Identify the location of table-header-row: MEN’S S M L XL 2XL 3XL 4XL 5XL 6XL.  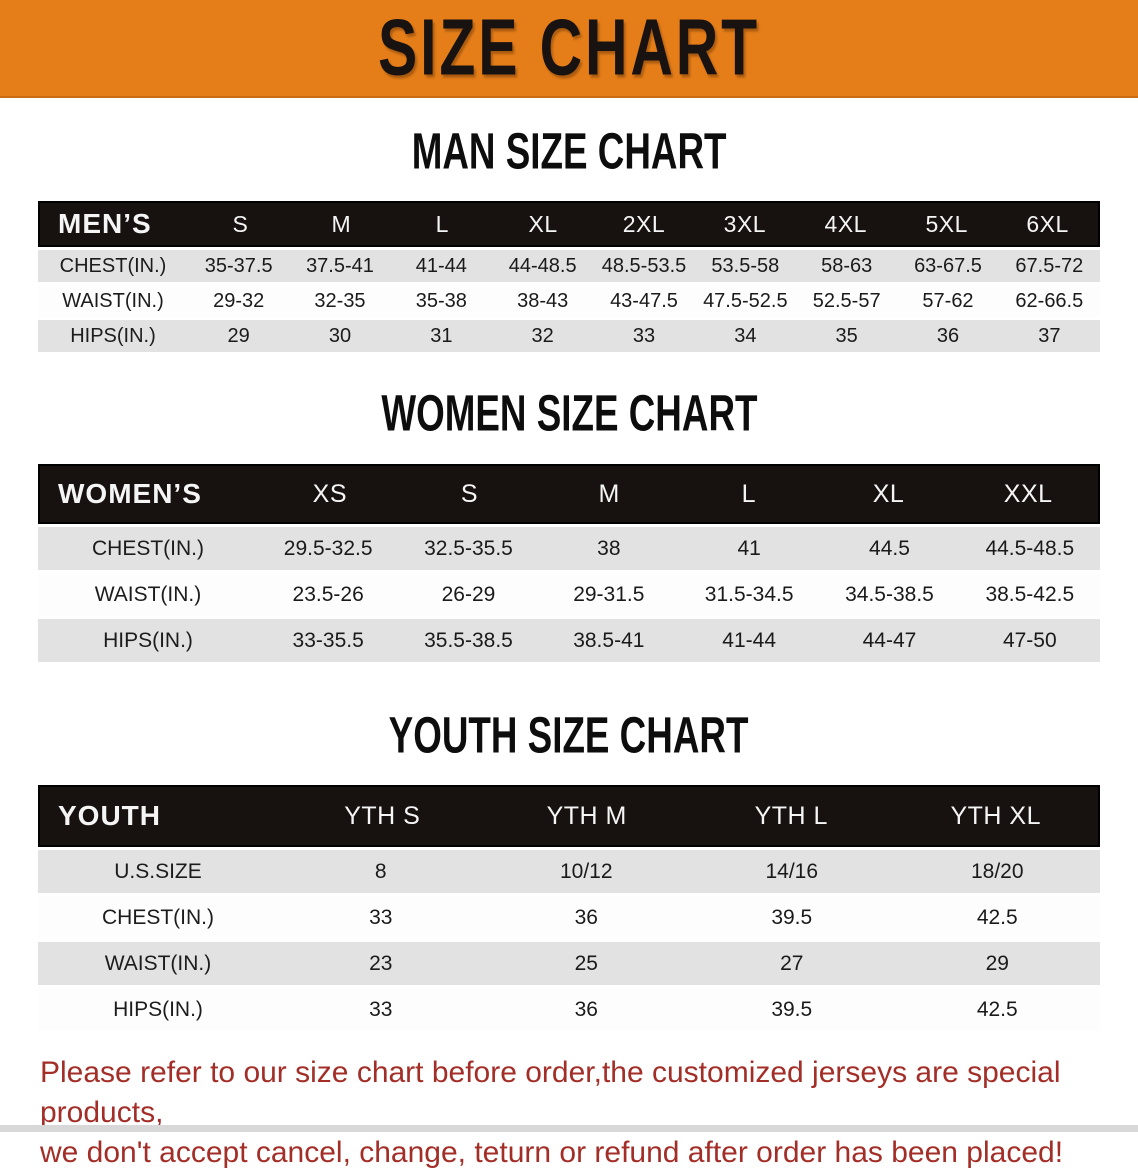
(569, 224).